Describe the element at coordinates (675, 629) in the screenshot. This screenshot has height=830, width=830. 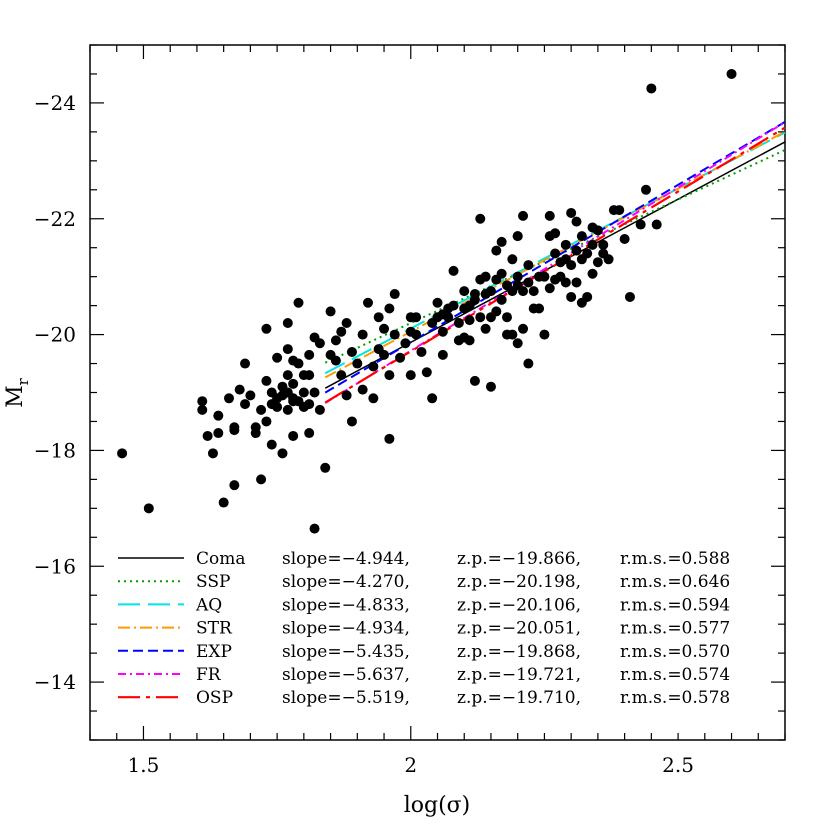
I see `legend-rms-str: r.m.s.=0.577` at that location.